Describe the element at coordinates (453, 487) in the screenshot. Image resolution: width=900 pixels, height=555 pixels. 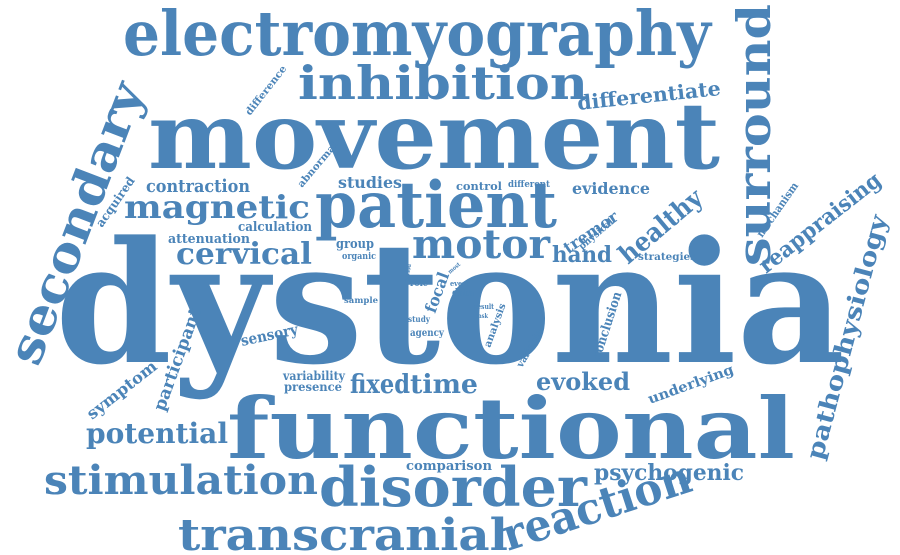
I see `word-disorder: disorder` at that location.